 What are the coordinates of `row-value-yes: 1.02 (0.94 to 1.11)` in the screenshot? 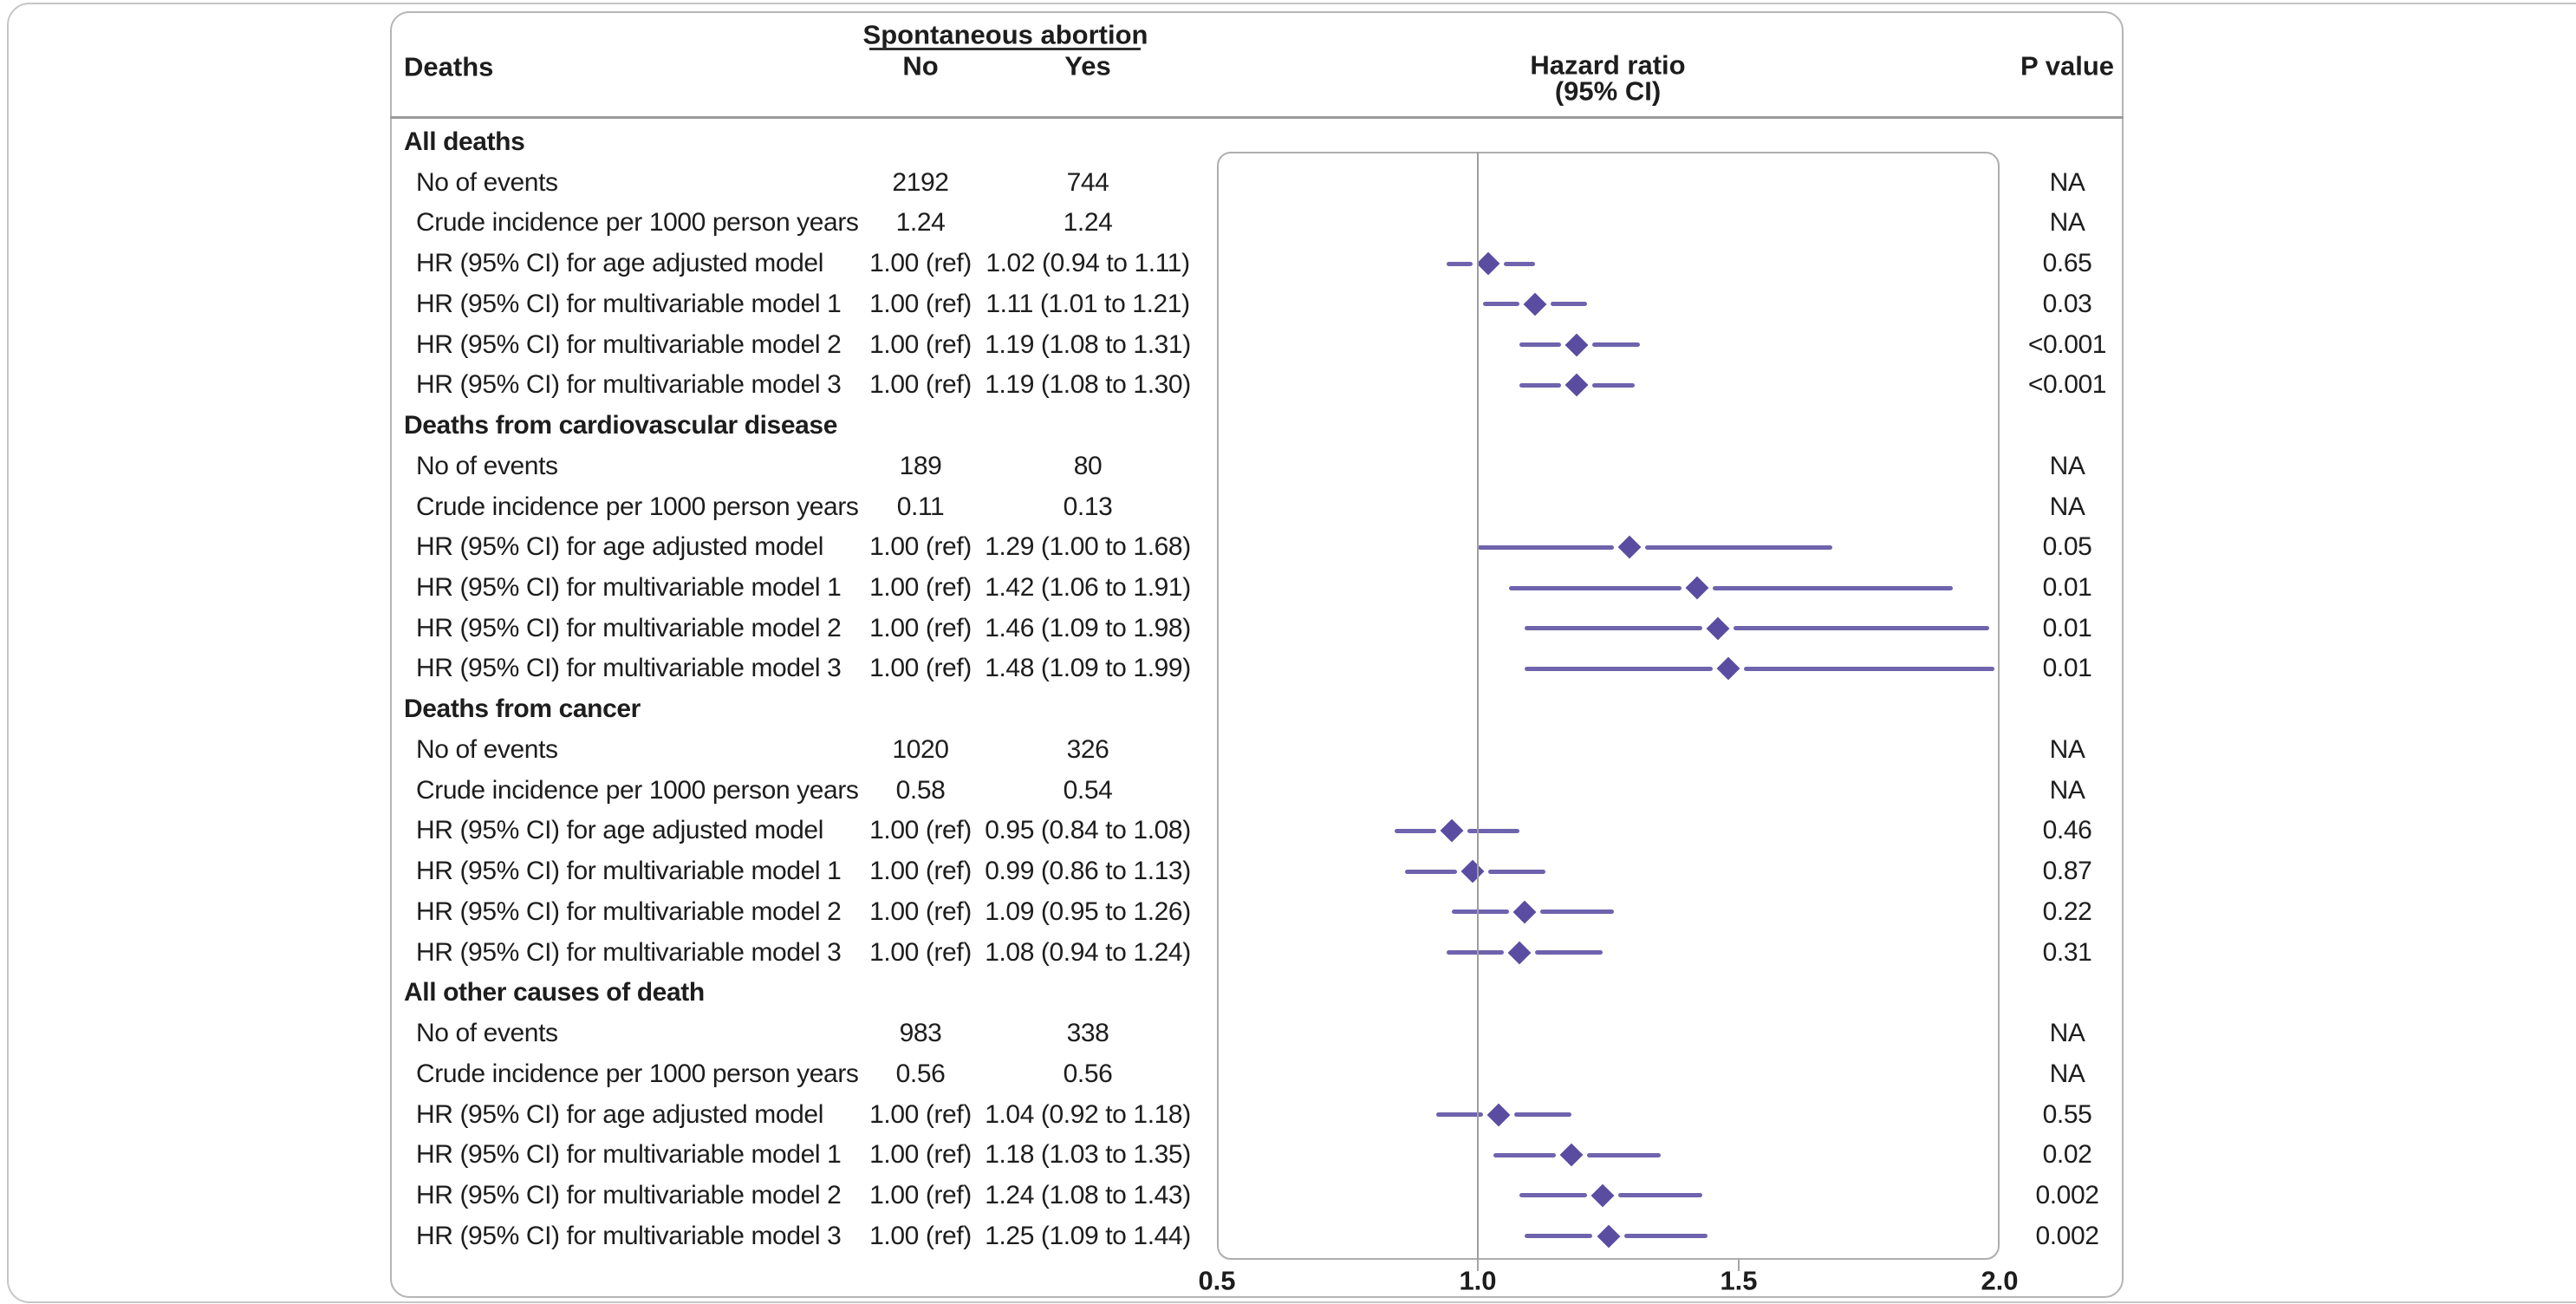 It's located at (1088, 263).